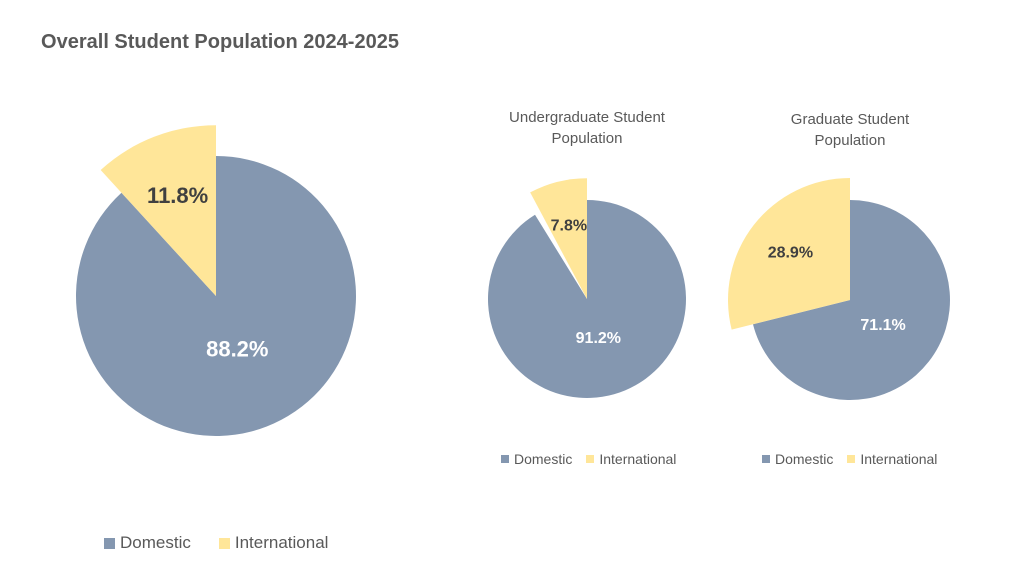 This screenshot has width=1012, height=580. Describe the element at coordinates (850, 130) in the screenshot. I see `chart-title: Graduate Student Population` at that location.